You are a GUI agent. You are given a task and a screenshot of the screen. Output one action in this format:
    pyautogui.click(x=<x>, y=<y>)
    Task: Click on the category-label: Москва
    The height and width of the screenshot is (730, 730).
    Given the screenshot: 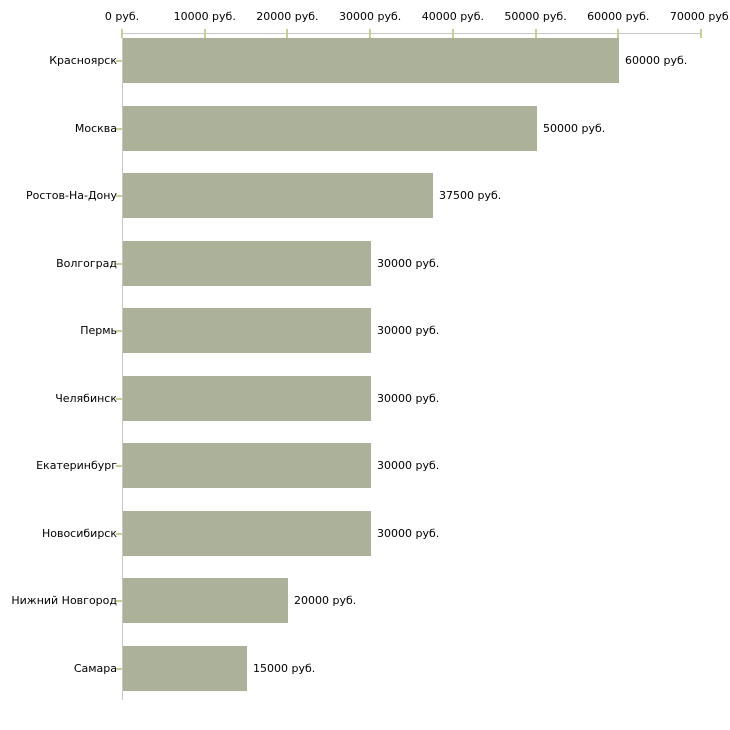 What is the action you would take?
    pyautogui.click(x=95, y=128)
    